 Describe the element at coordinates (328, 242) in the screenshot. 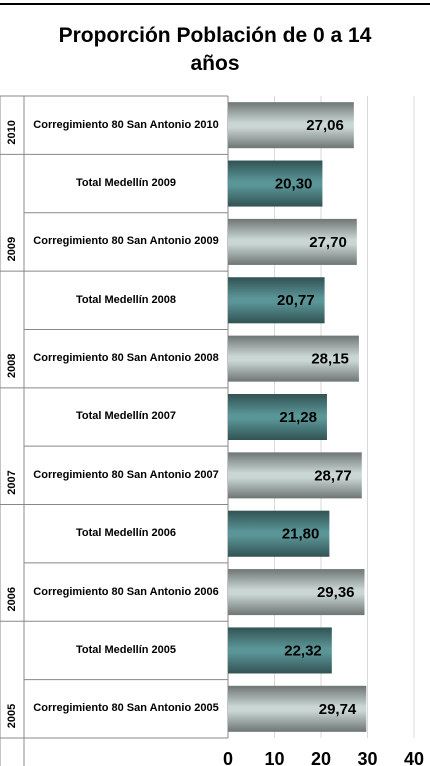

I see `value-label: 27,70` at that location.